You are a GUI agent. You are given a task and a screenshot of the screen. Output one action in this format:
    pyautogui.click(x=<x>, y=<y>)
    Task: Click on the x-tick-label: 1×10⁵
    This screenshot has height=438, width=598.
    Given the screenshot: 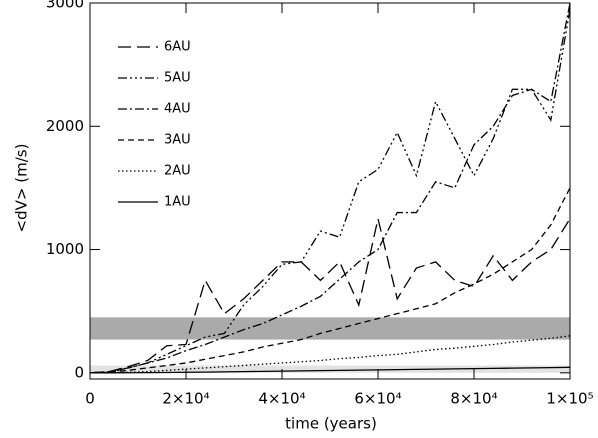 What is the action you would take?
    pyautogui.click(x=569, y=399)
    